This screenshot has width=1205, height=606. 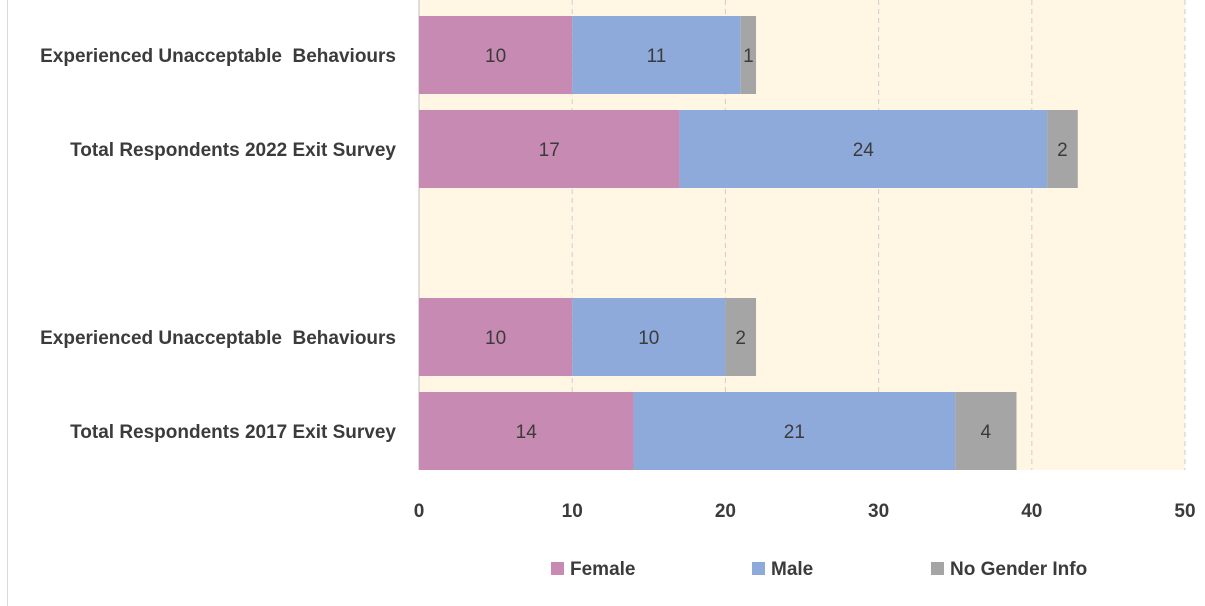 I want to click on legend: Female Male No Gender Info, so click(x=819, y=569).